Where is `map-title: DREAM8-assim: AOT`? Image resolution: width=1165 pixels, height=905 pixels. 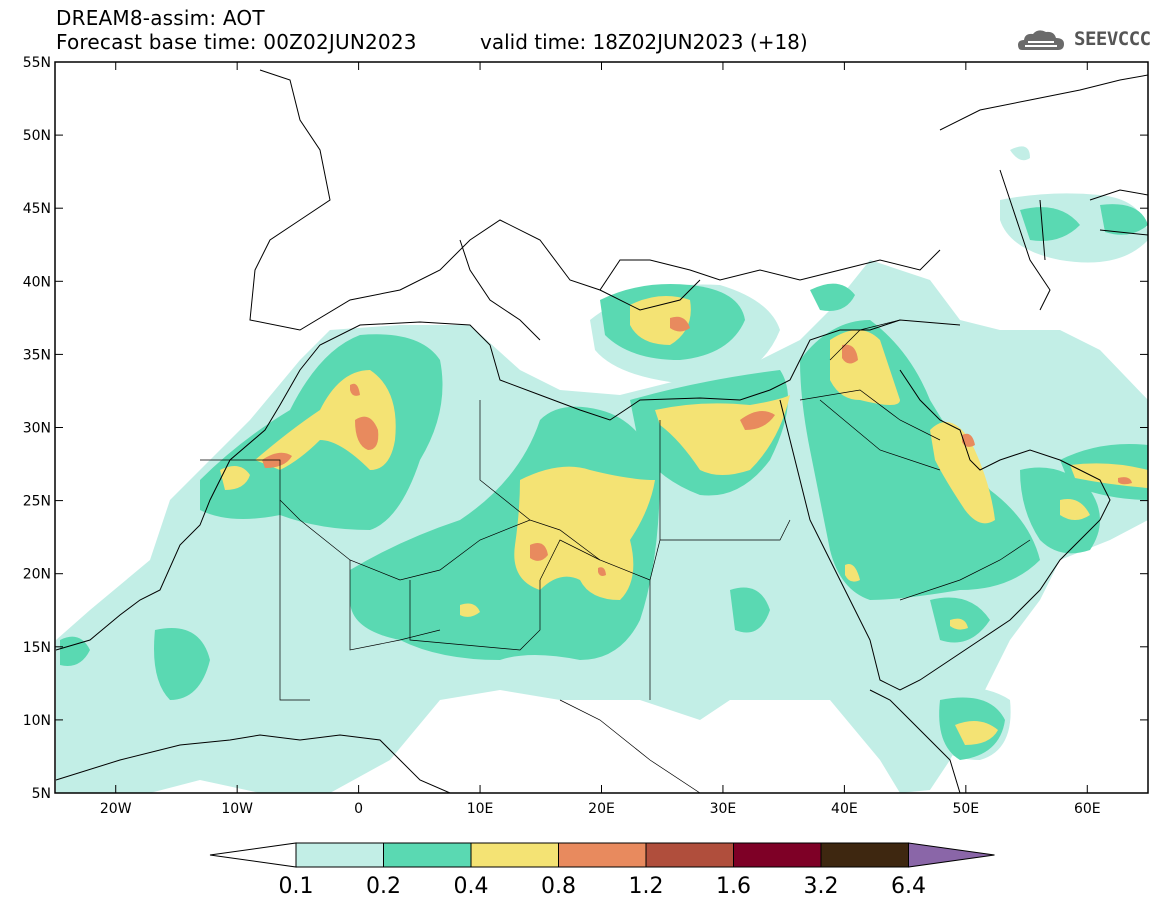 map-title: DREAM8-assim: AOT is located at coordinates (160, 18).